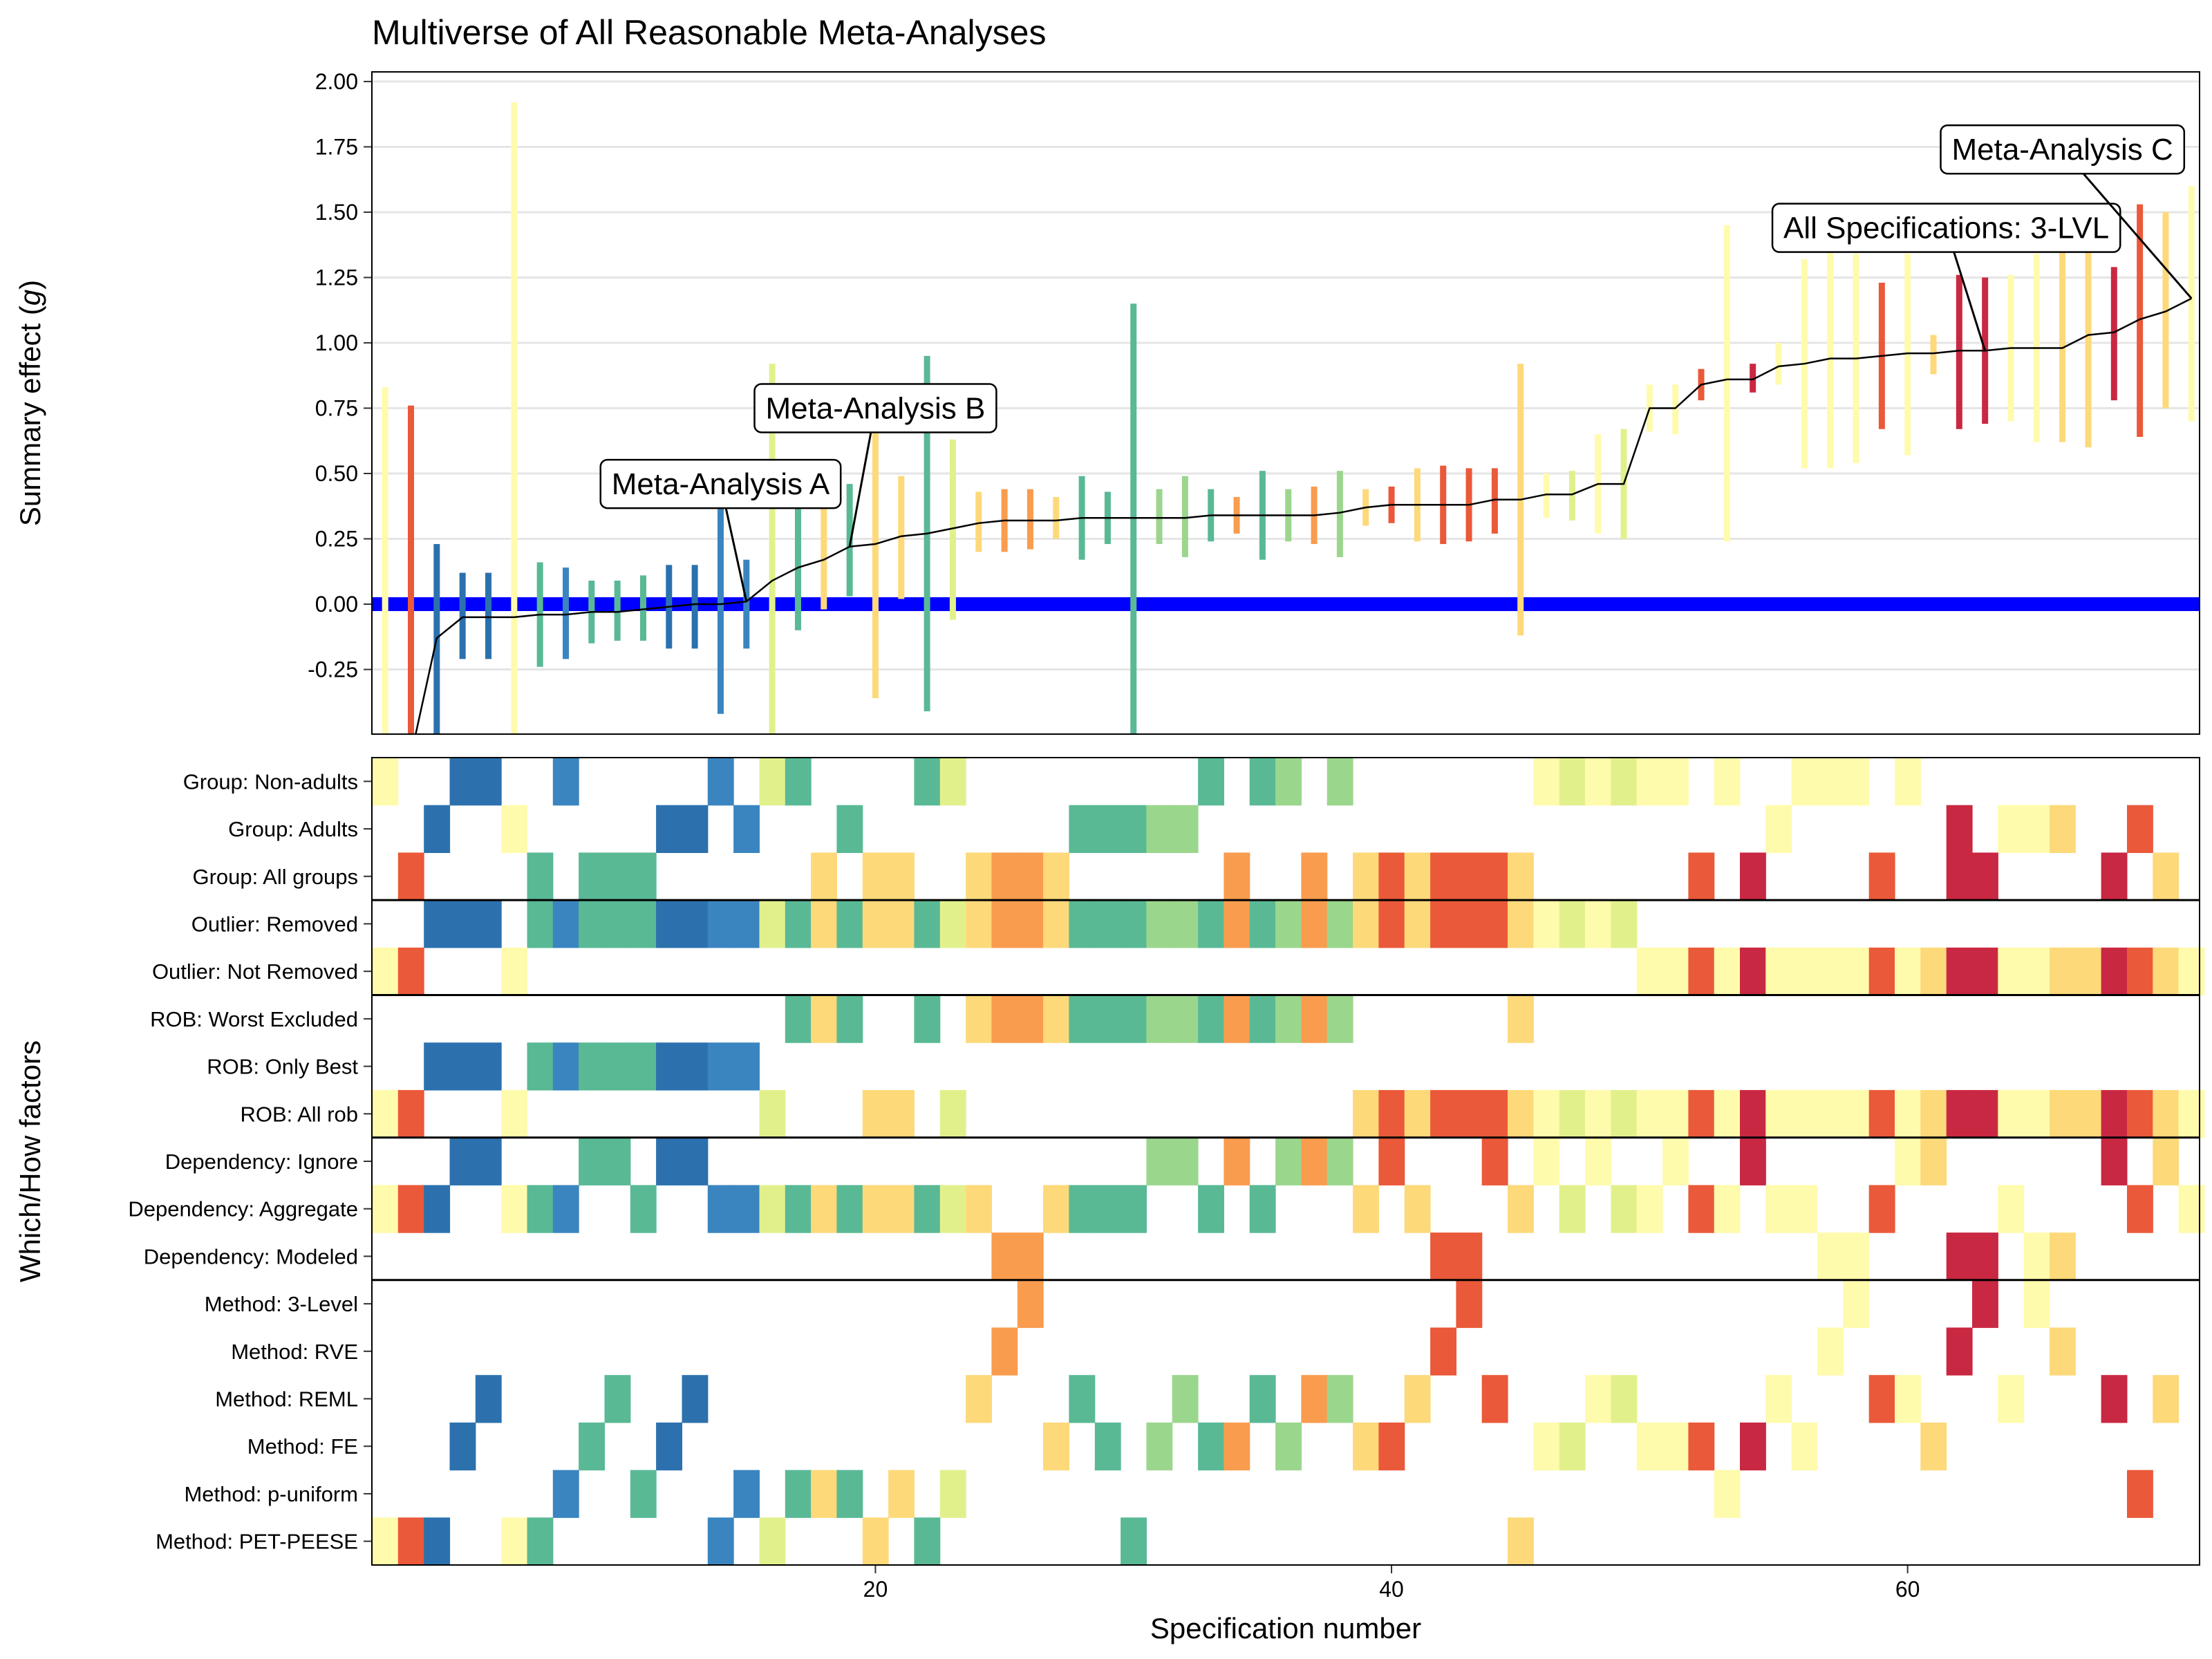 This screenshot has height=1659, width=2212. Describe the element at coordinates (254, 1019) in the screenshot. I see `factor-row-label: ROB: Worst Excluded` at that location.